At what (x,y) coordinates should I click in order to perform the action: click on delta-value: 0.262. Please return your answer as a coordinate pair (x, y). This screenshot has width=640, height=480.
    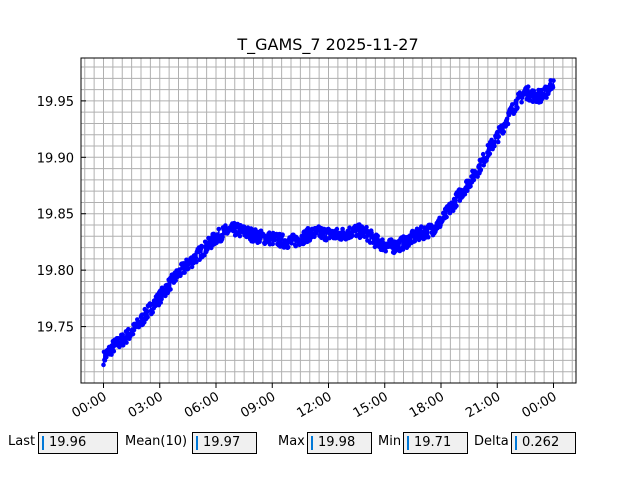
    Looking at the image, I should click on (541, 442).